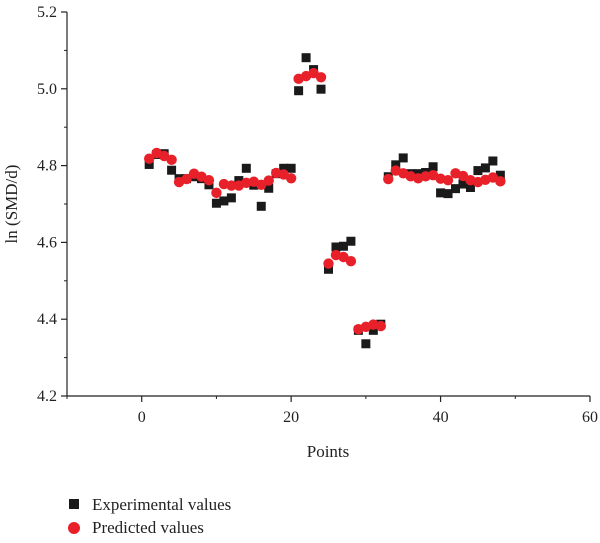 Image resolution: width=600 pixels, height=543 pixels. What do you see at coordinates (47, 166) in the screenshot?
I see `y-tick-label: 4.8` at bounding box center [47, 166].